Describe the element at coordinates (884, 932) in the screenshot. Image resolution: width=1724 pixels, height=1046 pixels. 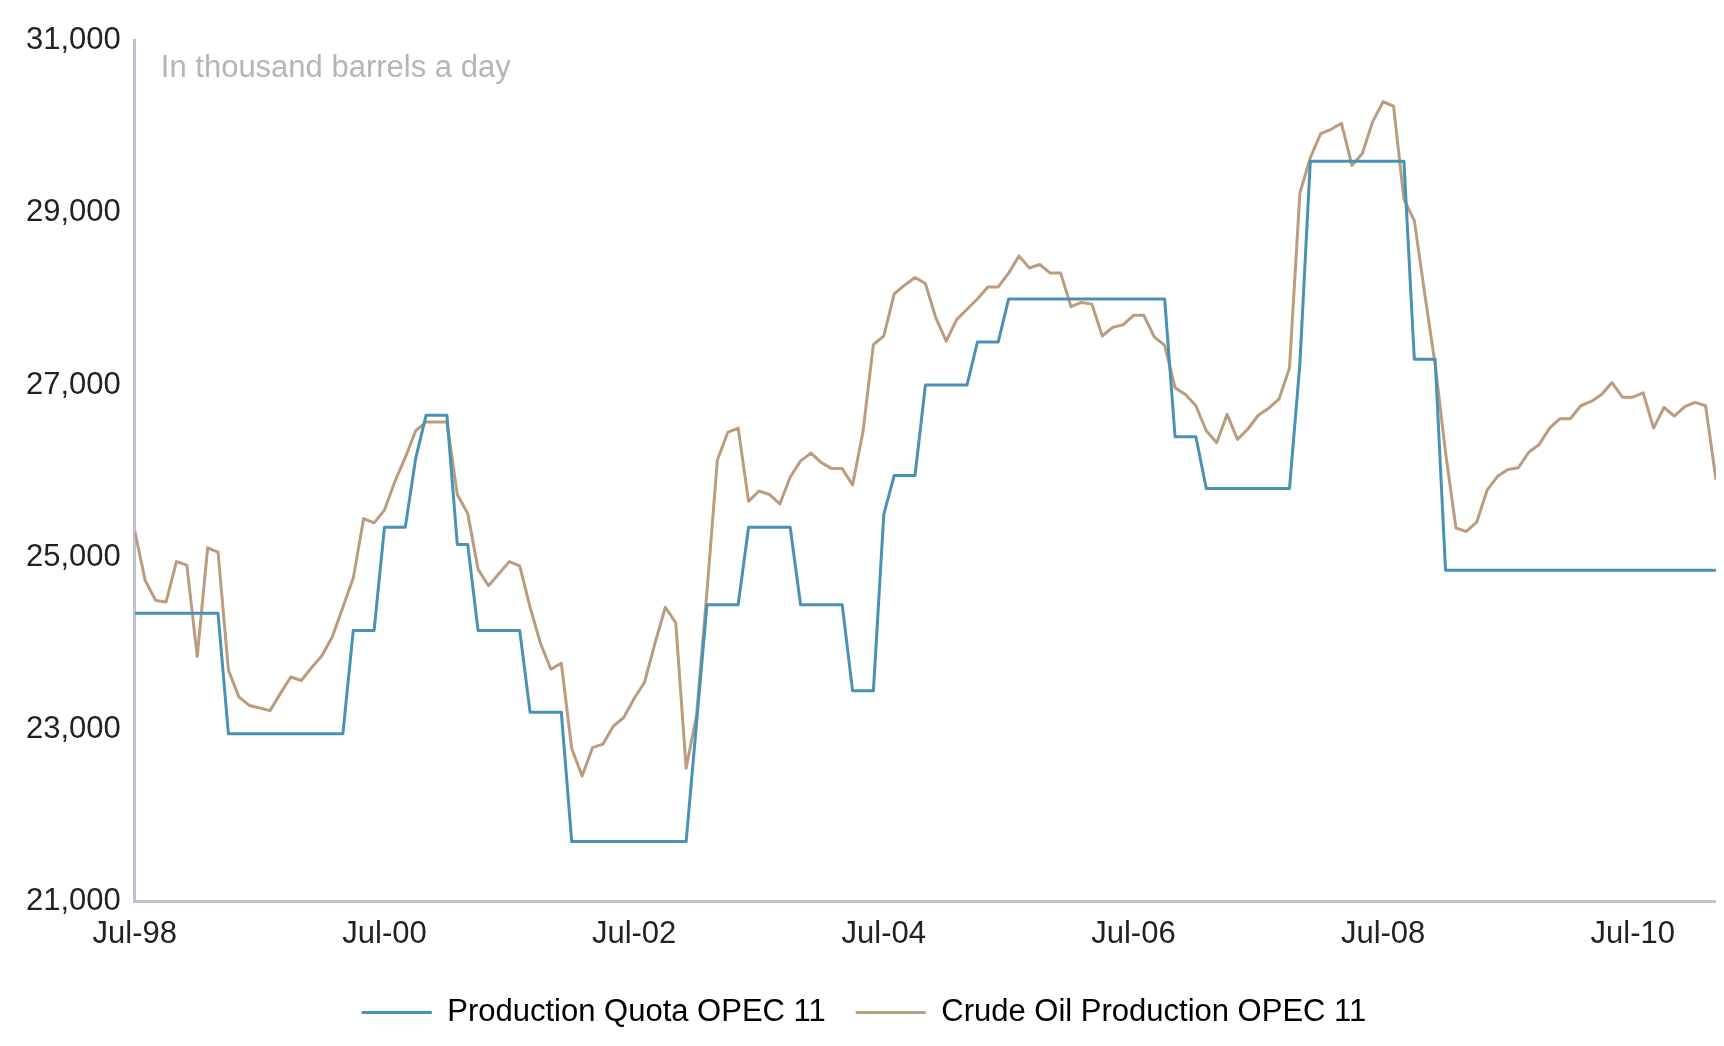
I see `x-tick-label: Jul-04` at that location.